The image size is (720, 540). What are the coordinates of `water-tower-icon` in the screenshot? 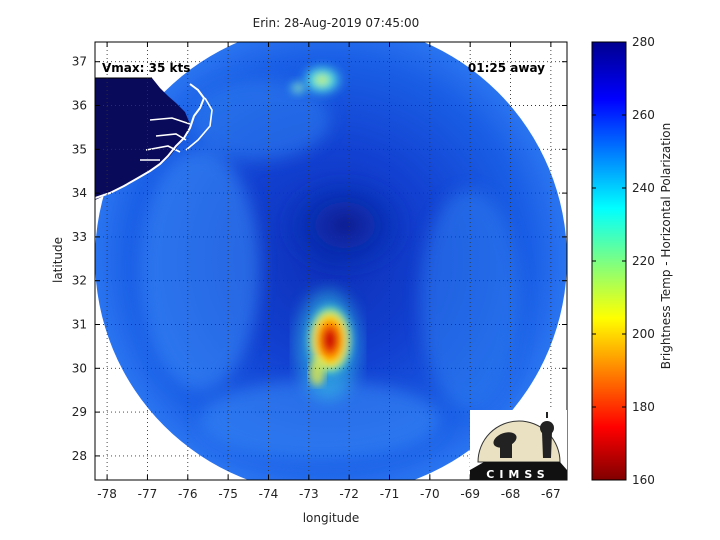 It's located at (547, 428).